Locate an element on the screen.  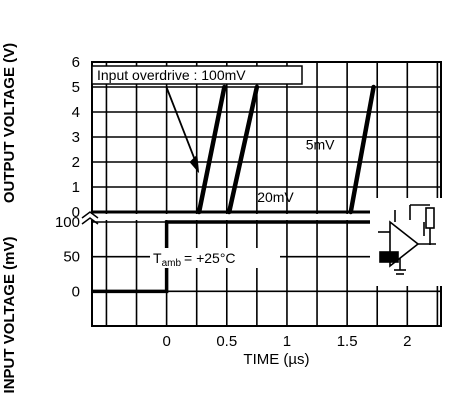
x-axis-title: TIME (µs) is located at coordinates (276, 359).